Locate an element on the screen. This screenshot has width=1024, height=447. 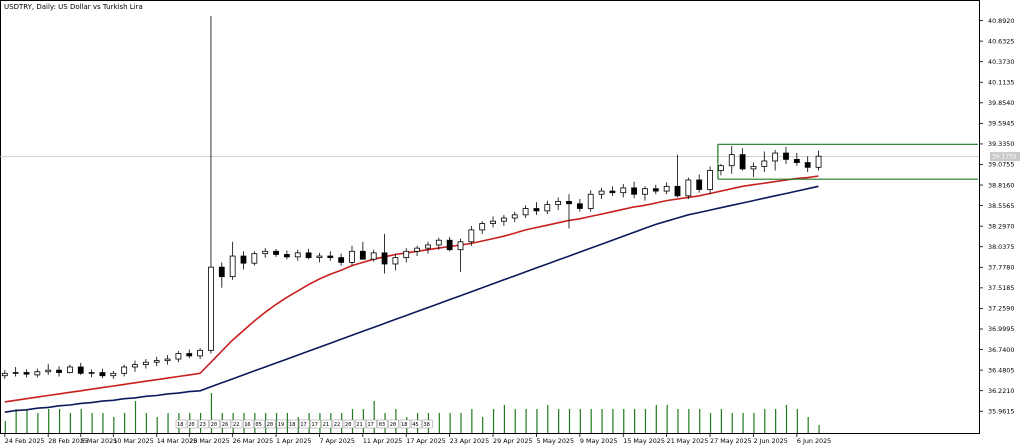
x-tick-label: 6 Jun 2025 is located at coordinates (814, 441).